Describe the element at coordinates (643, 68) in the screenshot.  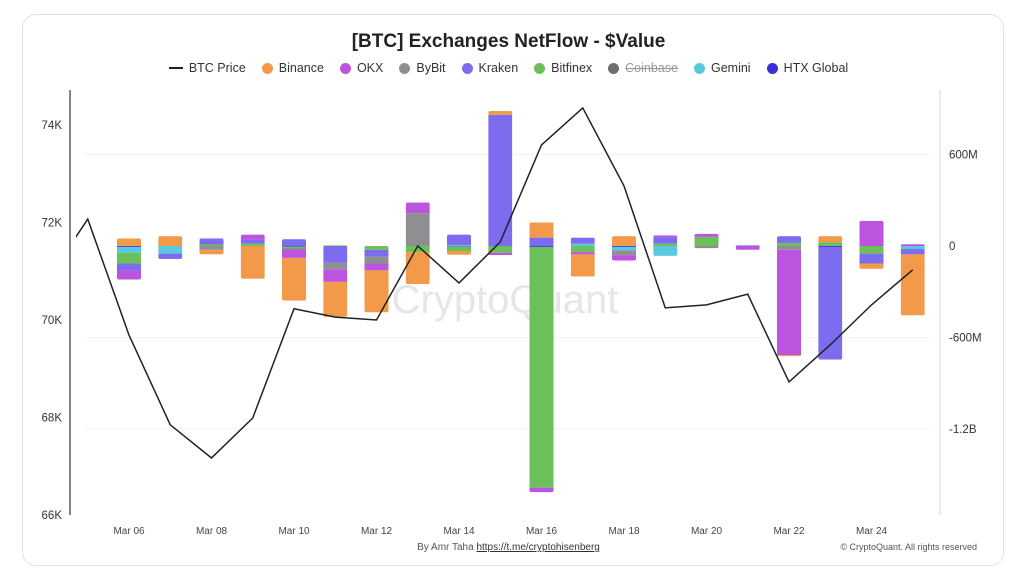
I see `legend-item-coinbase: Coinbase` at that location.